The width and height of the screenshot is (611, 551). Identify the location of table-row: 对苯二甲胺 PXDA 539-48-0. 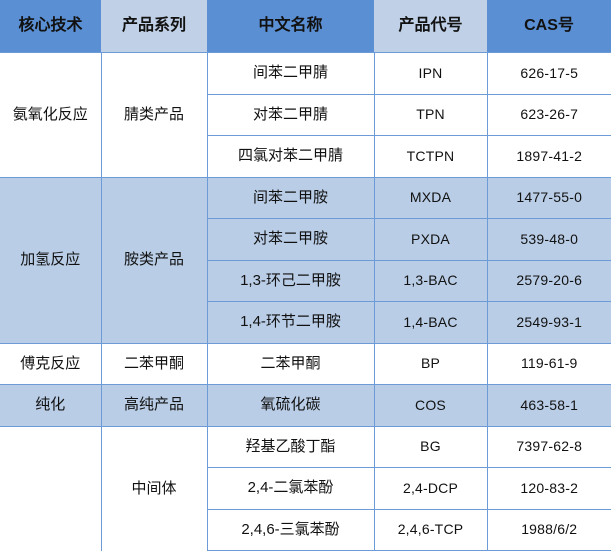
(305, 239).